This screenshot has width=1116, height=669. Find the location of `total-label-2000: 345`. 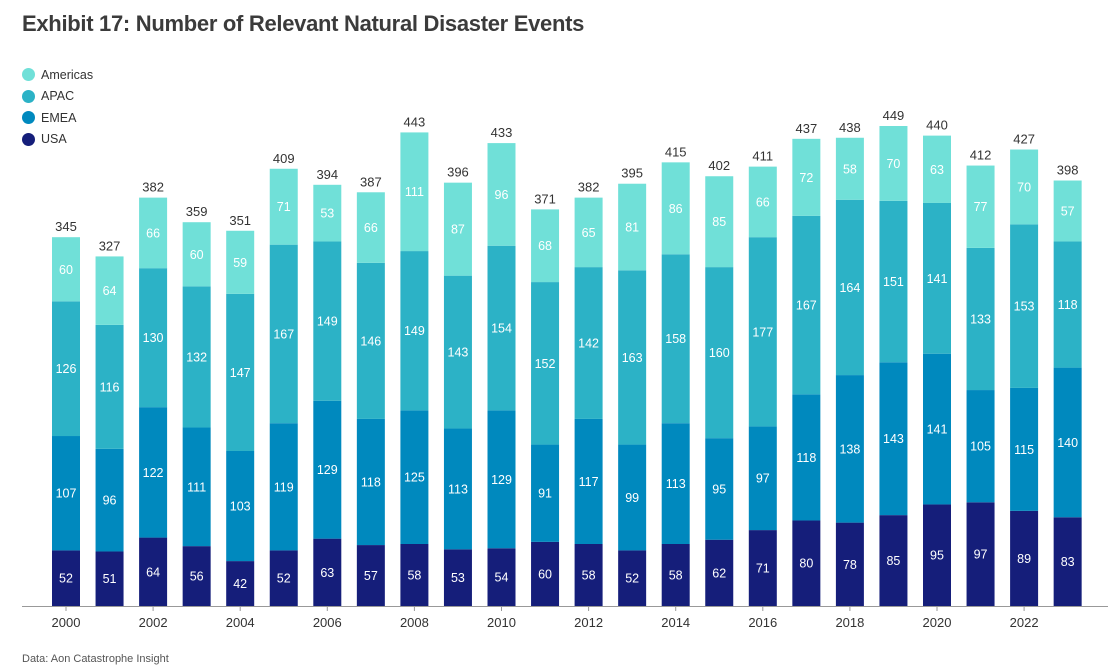

total-label-2000: 345 is located at coordinates (66, 226).